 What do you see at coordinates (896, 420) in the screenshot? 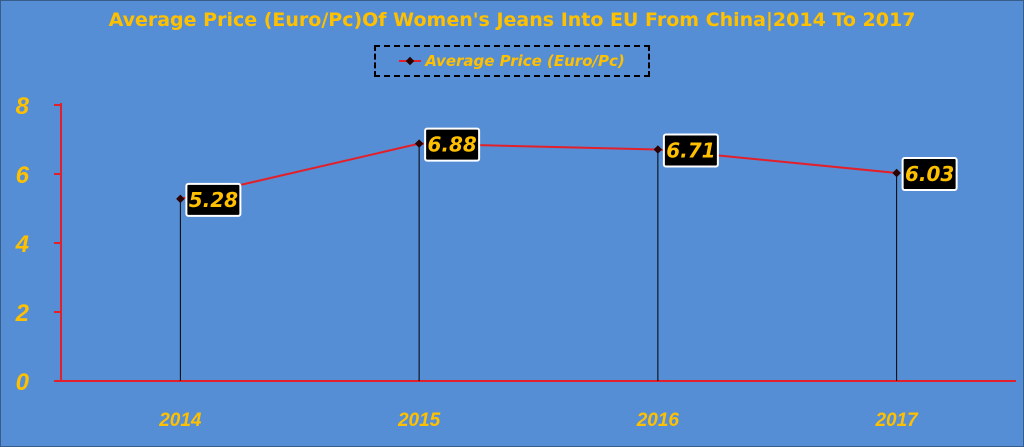
I see `x-tick-label: 2017` at bounding box center [896, 420].